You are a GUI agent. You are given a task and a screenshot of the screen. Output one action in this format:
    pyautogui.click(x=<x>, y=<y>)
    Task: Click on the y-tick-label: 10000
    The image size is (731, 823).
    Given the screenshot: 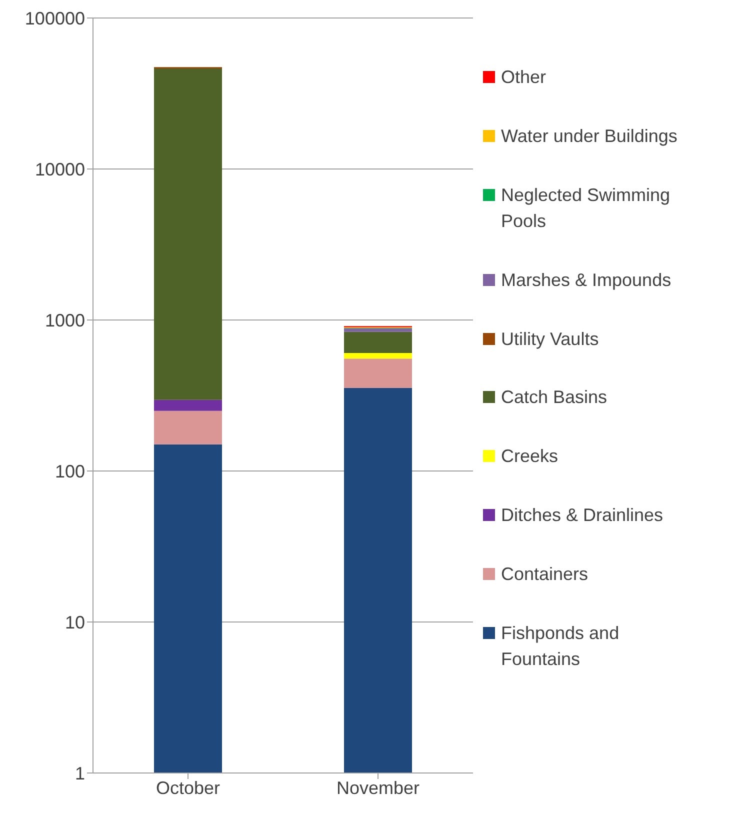 What is the action you would take?
    pyautogui.click(x=59, y=169)
    